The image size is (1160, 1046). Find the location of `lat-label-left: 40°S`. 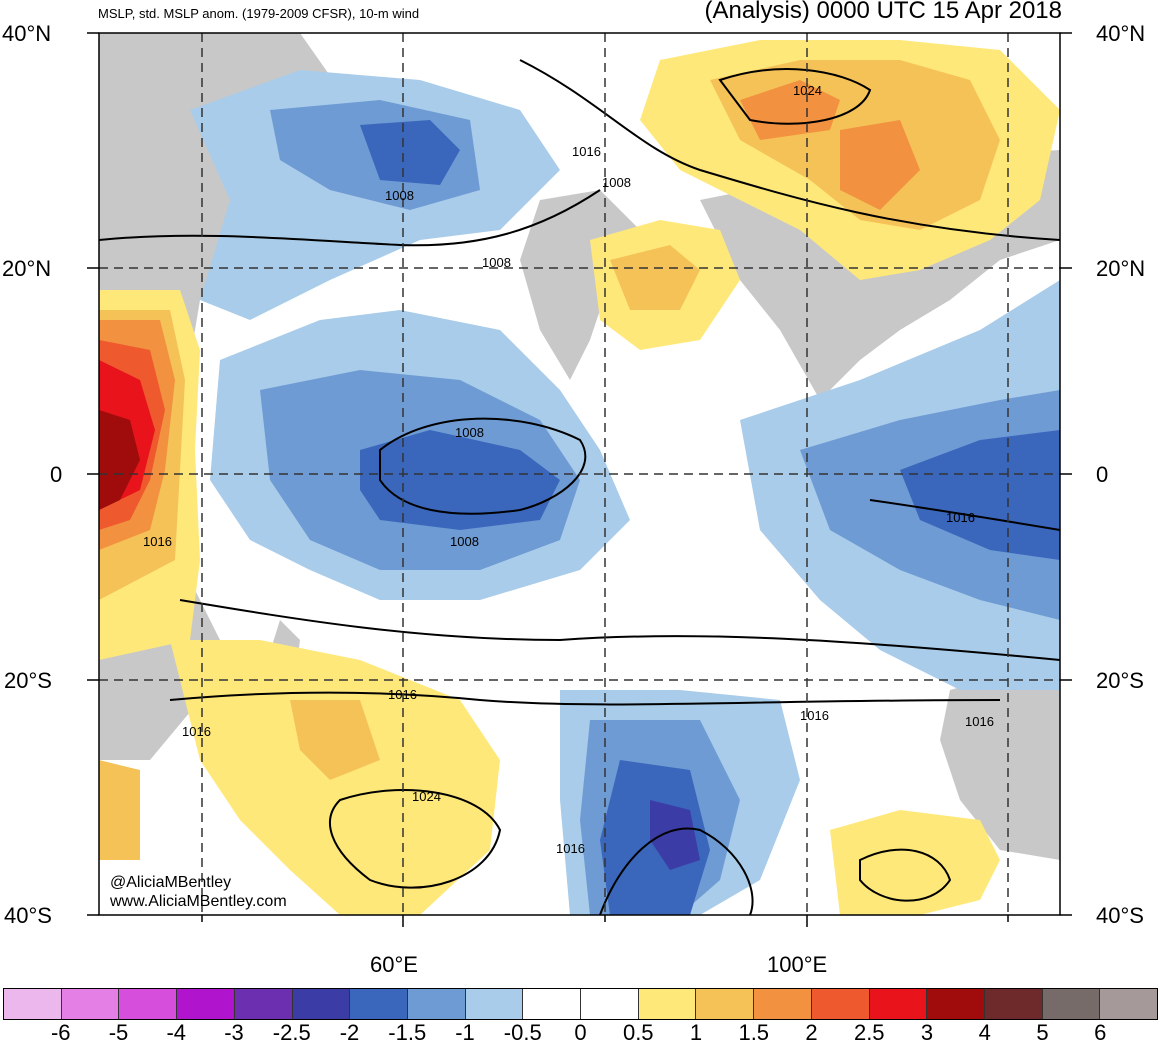

lat-label-left: 40°S is located at coordinates (28, 915).